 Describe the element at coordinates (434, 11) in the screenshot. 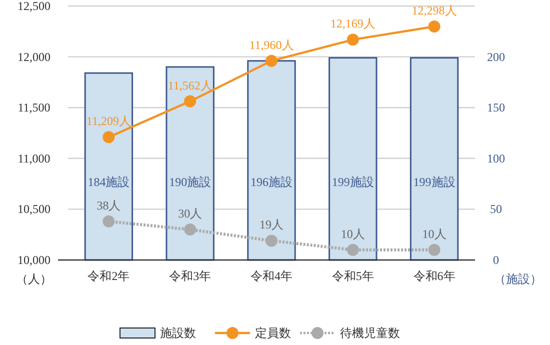

I see `data-label: 12,298人` at that location.